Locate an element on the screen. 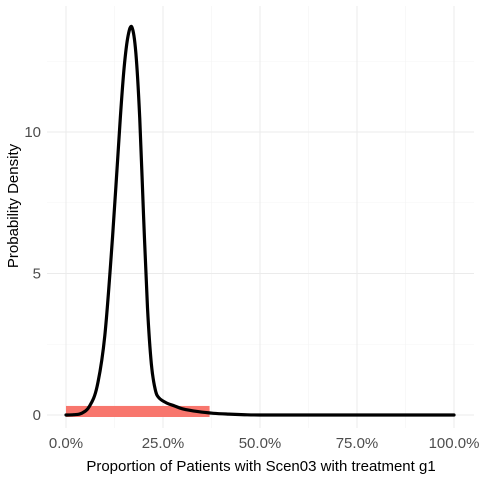 The image size is (480, 480). y-axis-title: Probability Density is located at coordinates (13, 205).